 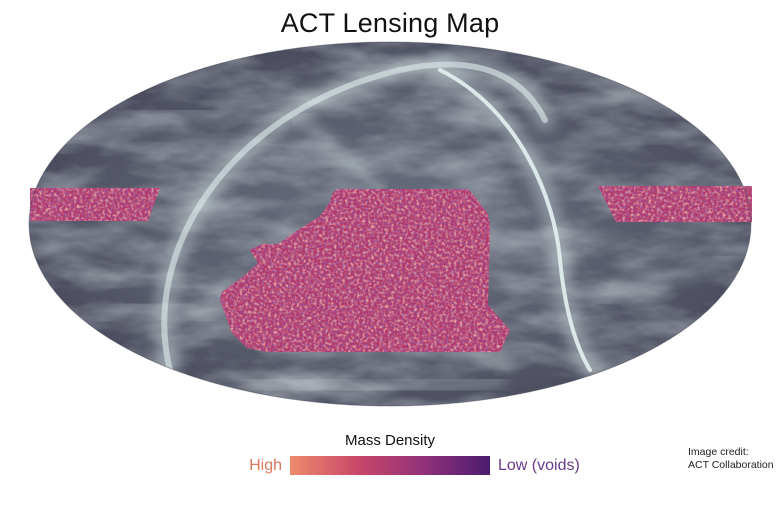 What do you see at coordinates (731, 465) in the screenshot?
I see `credit-name: ACT Collaboration` at bounding box center [731, 465].